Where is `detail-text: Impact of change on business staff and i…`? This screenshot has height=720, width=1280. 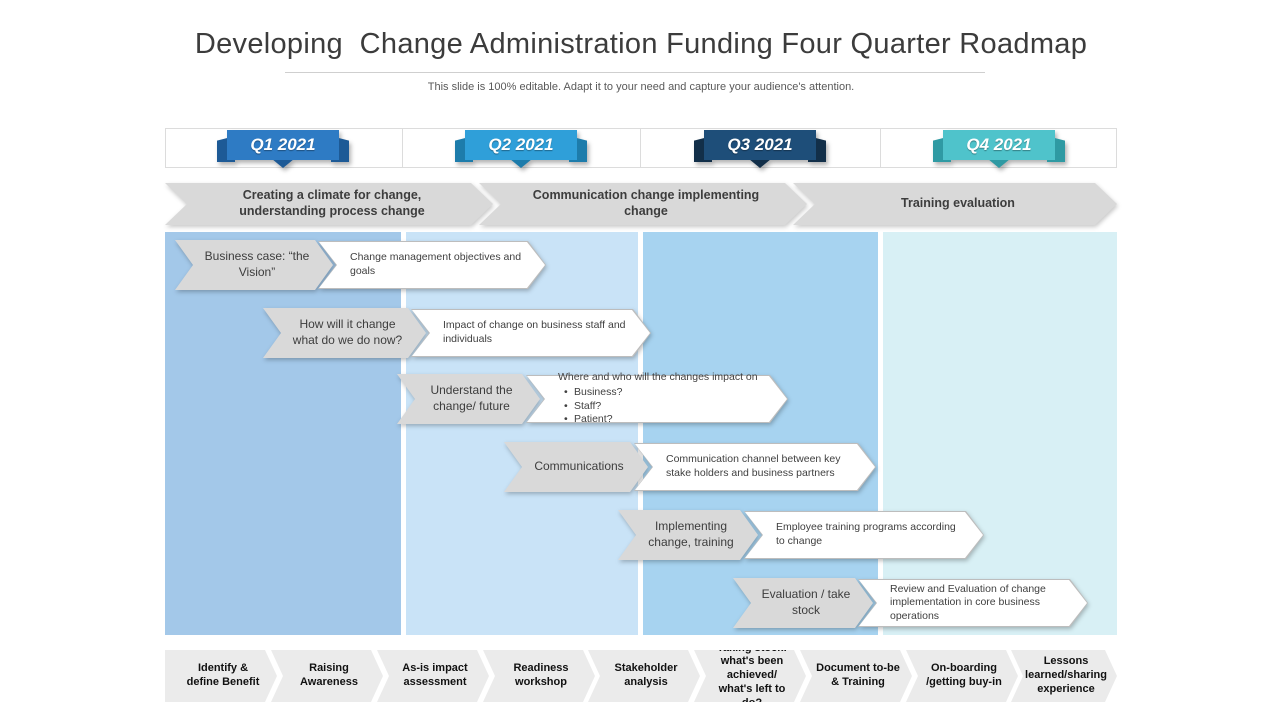
detail-text: Impact of change on business staff and i… is located at coordinates (534, 332).